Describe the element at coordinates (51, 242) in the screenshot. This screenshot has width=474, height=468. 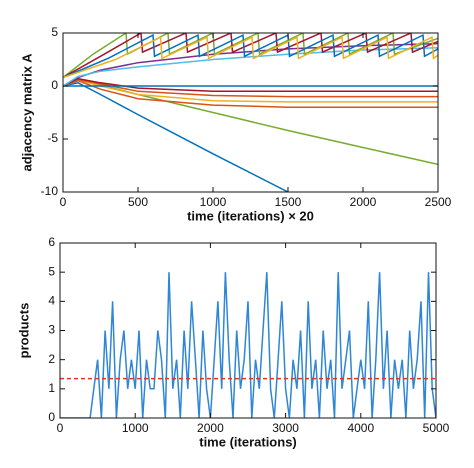
I see `y-tick-label: 6` at that location.